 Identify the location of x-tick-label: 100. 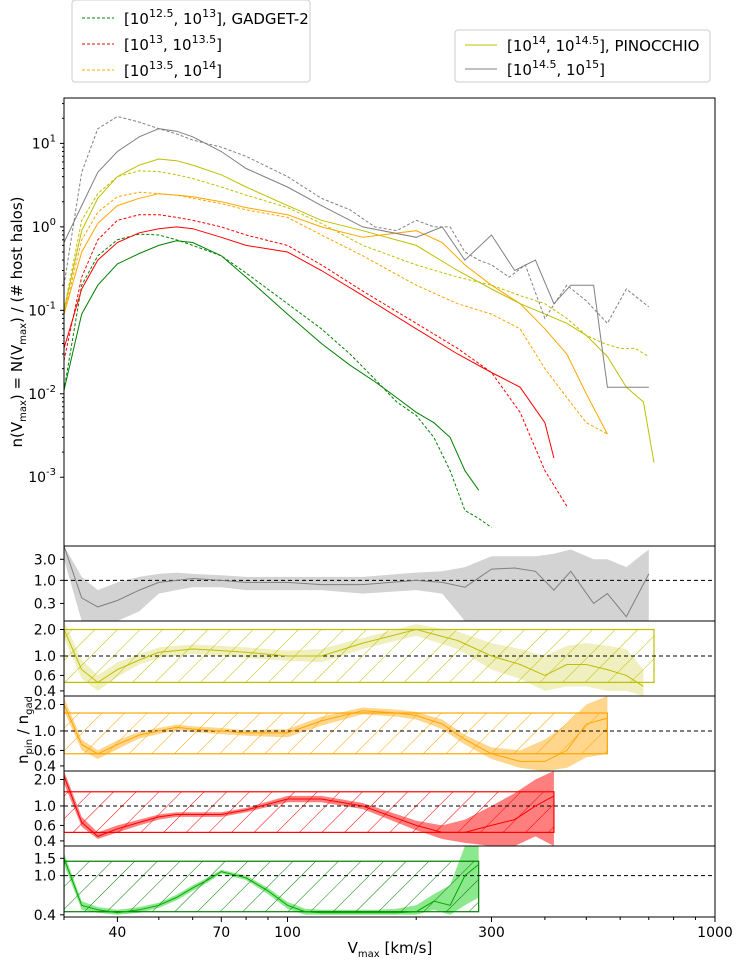
(287, 933).